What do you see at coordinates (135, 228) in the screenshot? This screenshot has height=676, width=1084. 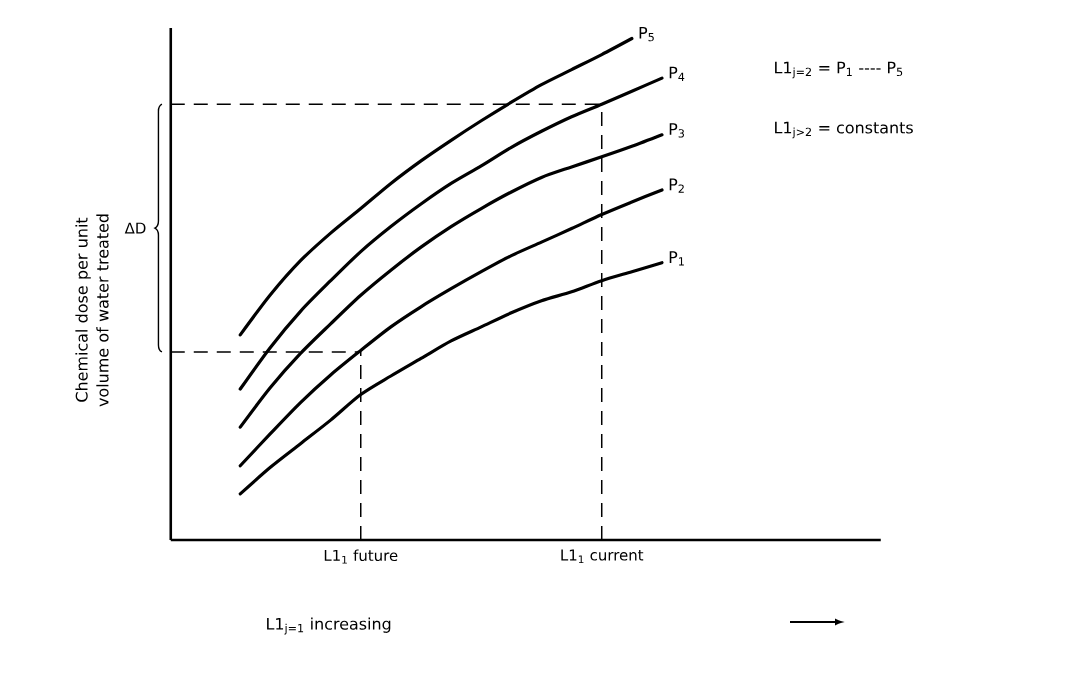 I see `text: ΔD` at bounding box center [135, 228].